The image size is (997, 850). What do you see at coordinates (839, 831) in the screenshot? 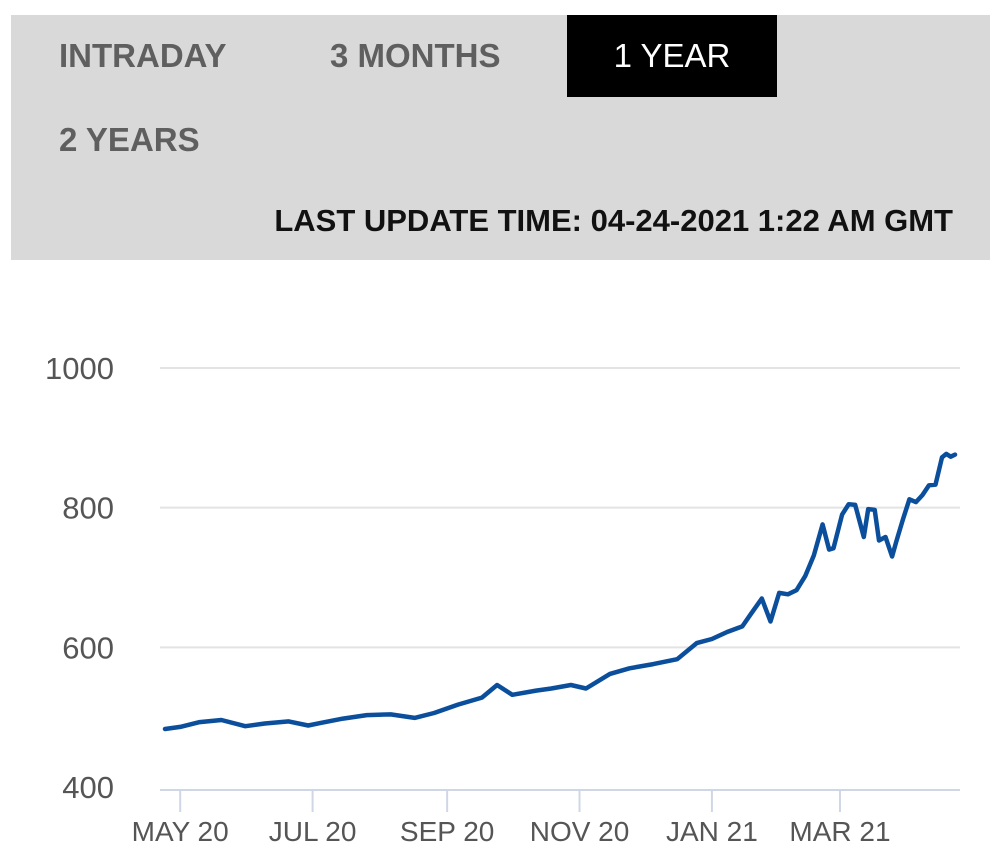
I see `x-tick-label: MAR 21` at bounding box center [839, 831].